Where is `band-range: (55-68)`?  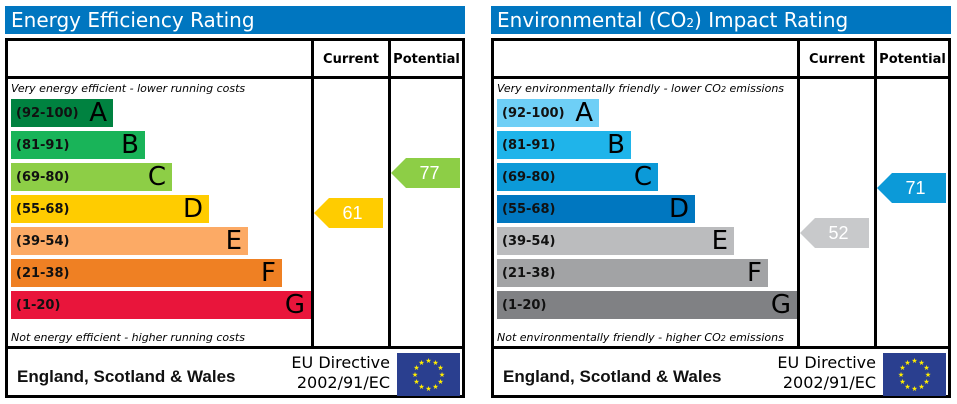 band-range: (55-68) is located at coordinates (529, 209).